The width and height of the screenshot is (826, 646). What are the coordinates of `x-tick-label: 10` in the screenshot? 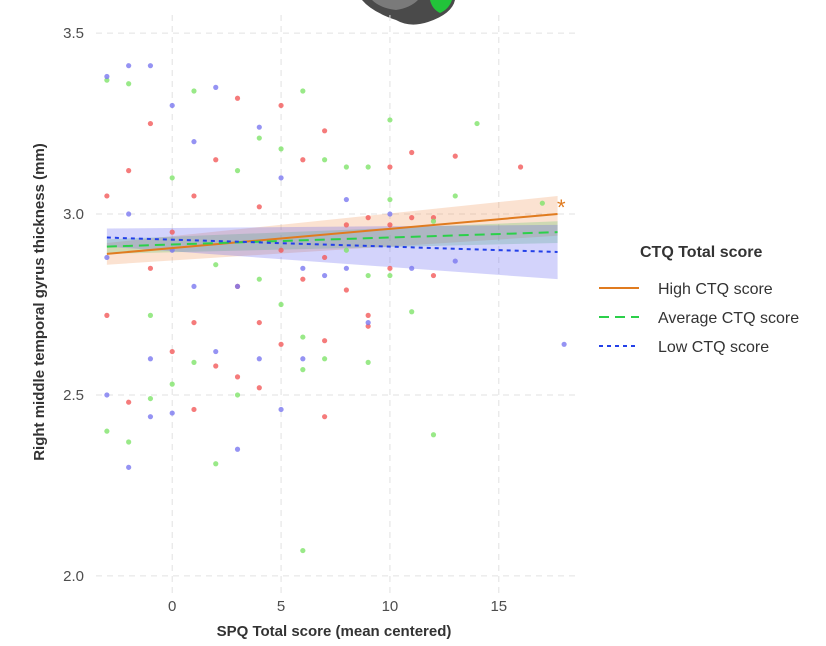 It's located at (390, 606).